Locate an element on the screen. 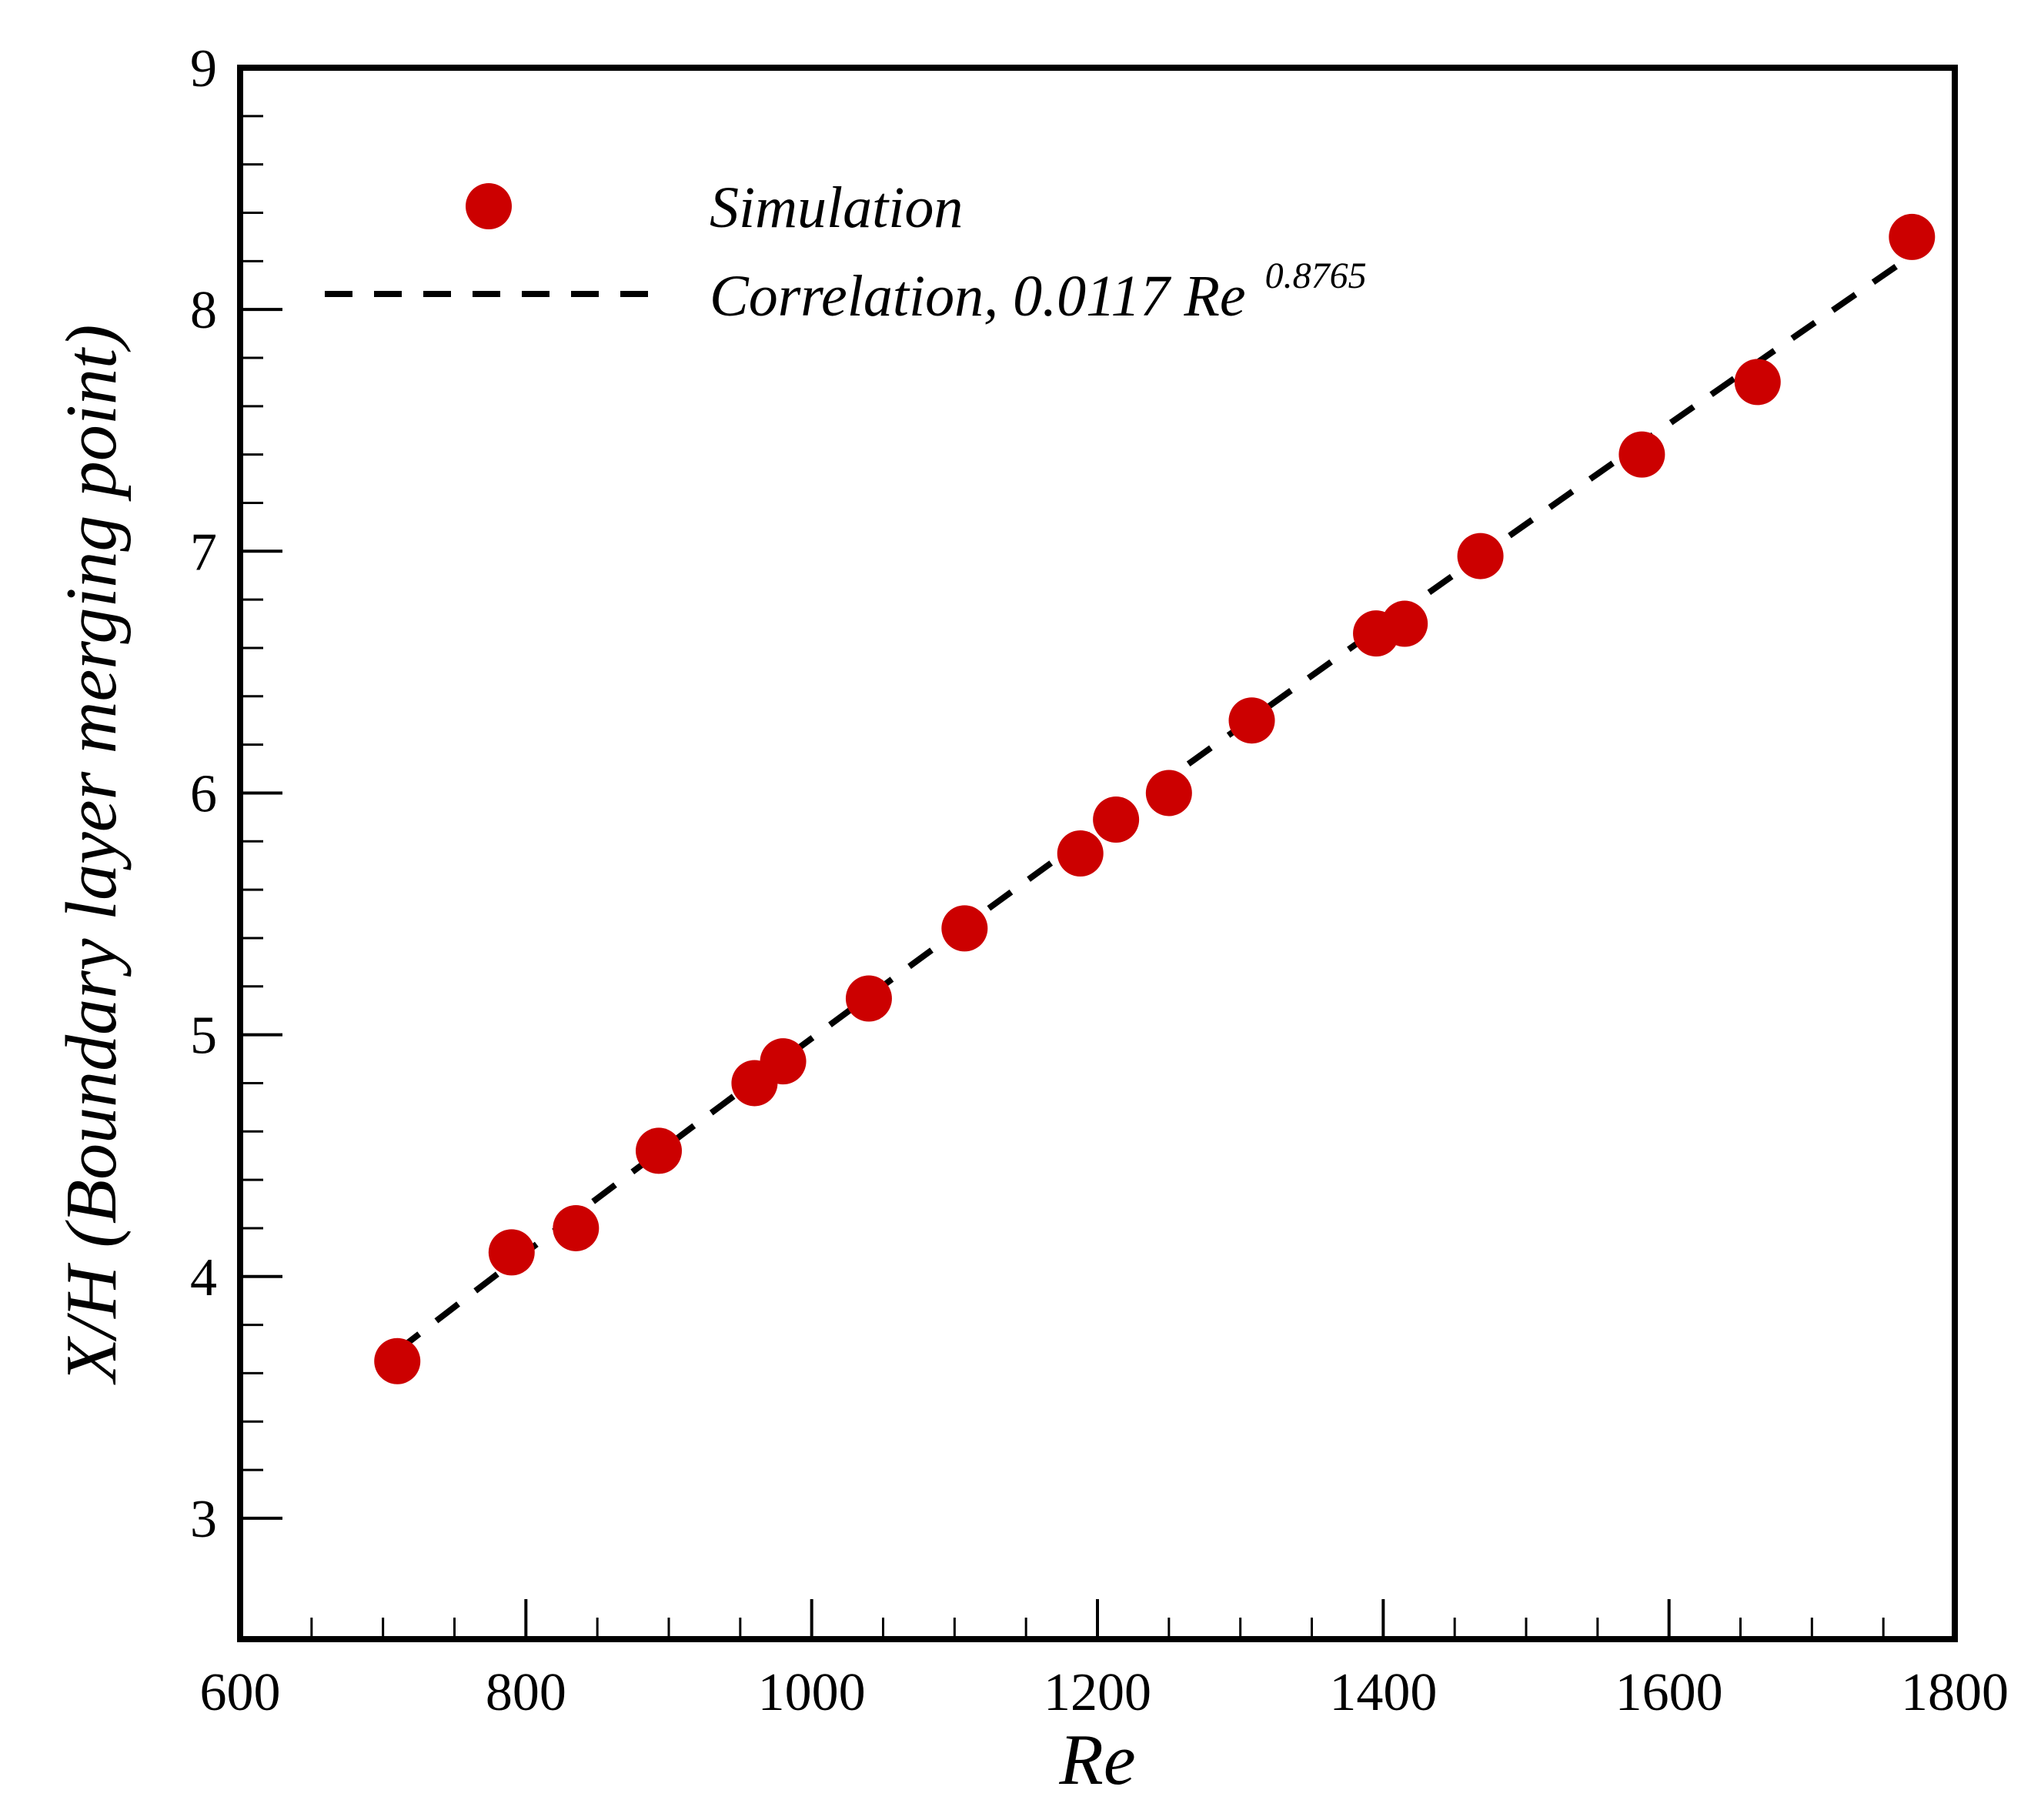 This screenshot has height=1820, width=2041. y-tick-label: 9 is located at coordinates (203, 69).